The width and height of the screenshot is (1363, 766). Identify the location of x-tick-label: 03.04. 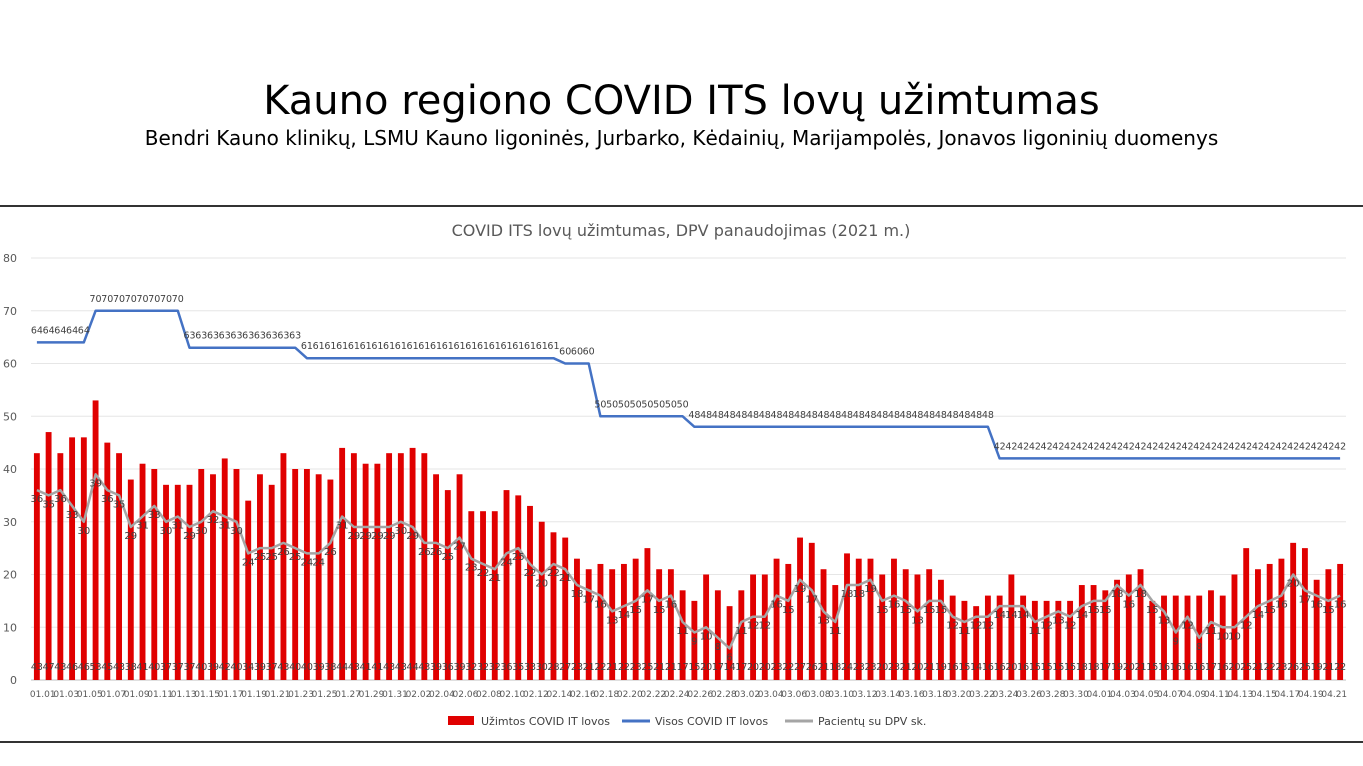
(771, 695).